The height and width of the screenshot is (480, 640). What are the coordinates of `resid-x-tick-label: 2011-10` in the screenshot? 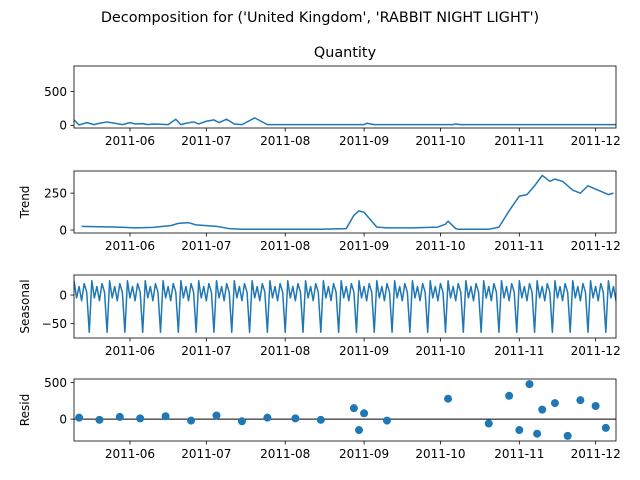 It's located at (440, 454).